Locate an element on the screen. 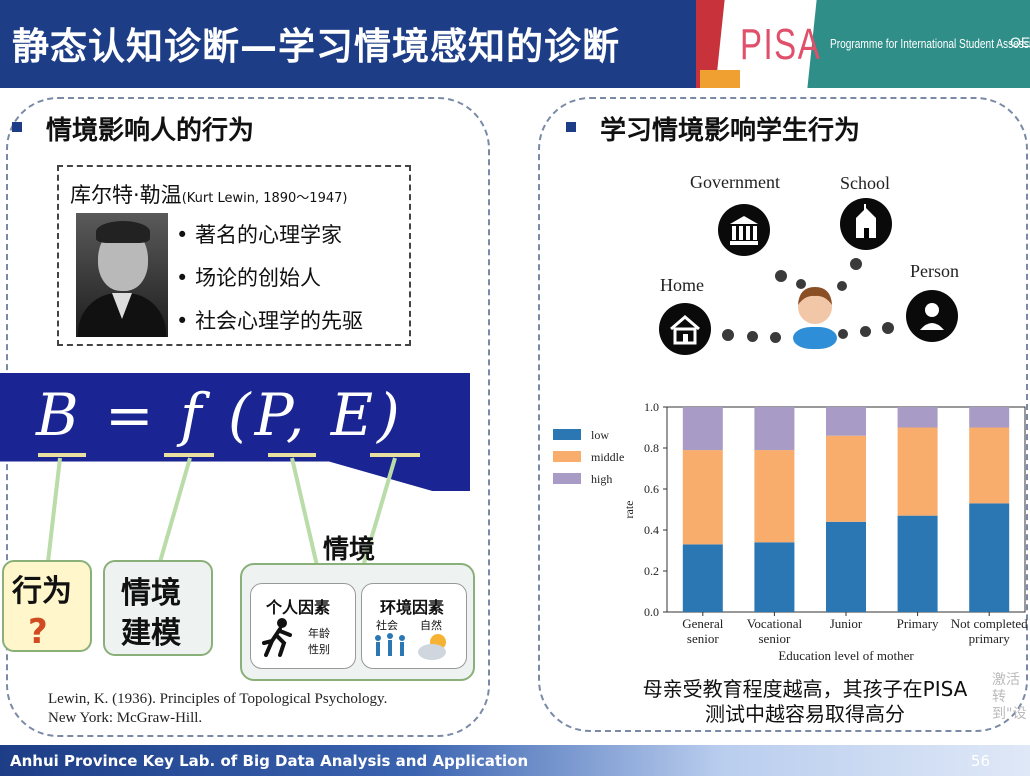 The image size is (1030, 776). person-icon is located at coordinates (932, 316).